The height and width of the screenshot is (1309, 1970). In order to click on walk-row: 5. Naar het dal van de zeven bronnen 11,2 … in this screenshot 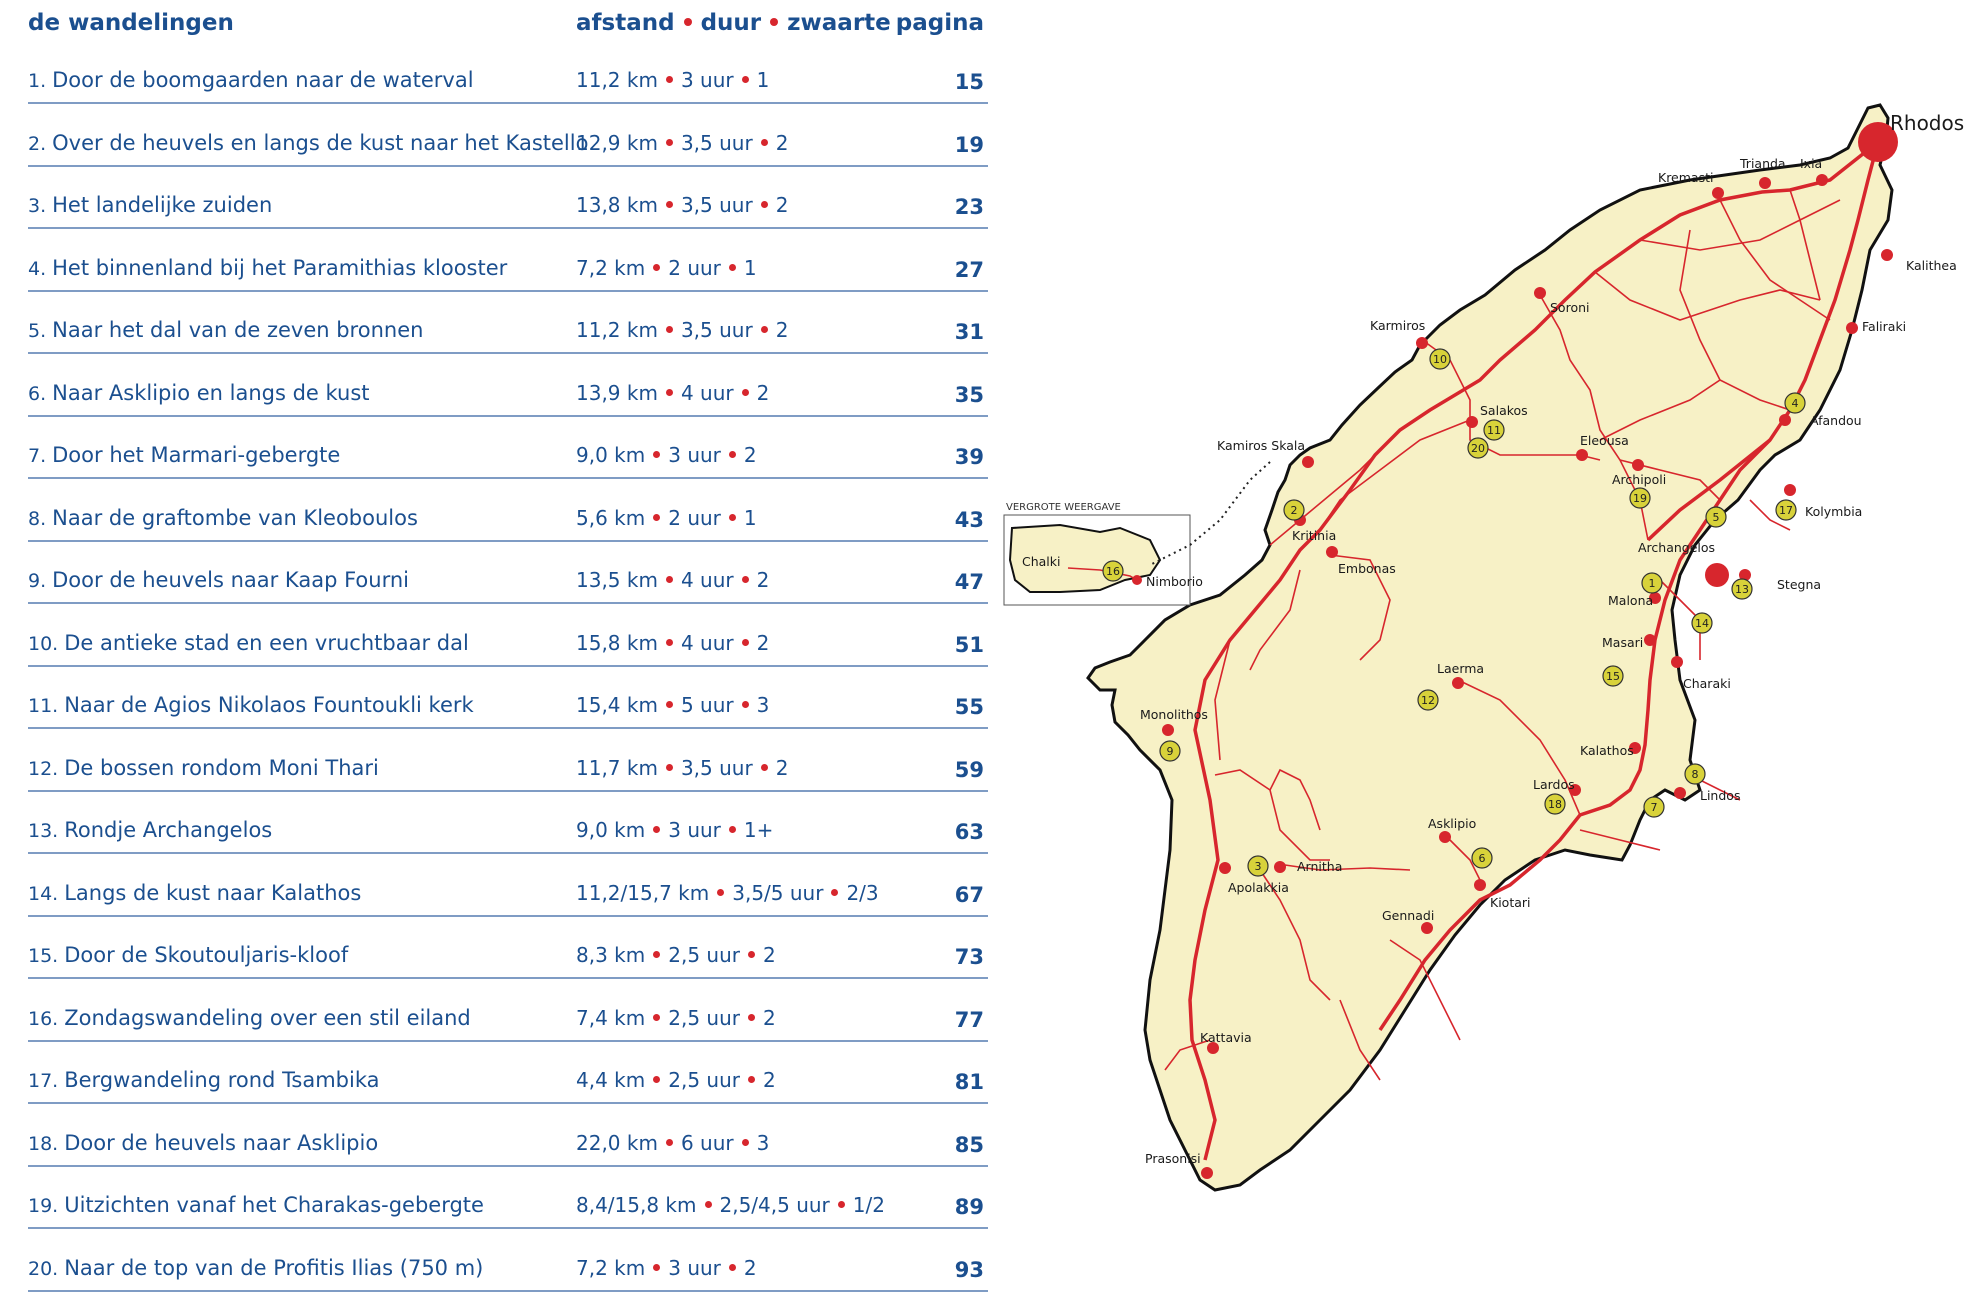, I will do `click(508, 322)`.